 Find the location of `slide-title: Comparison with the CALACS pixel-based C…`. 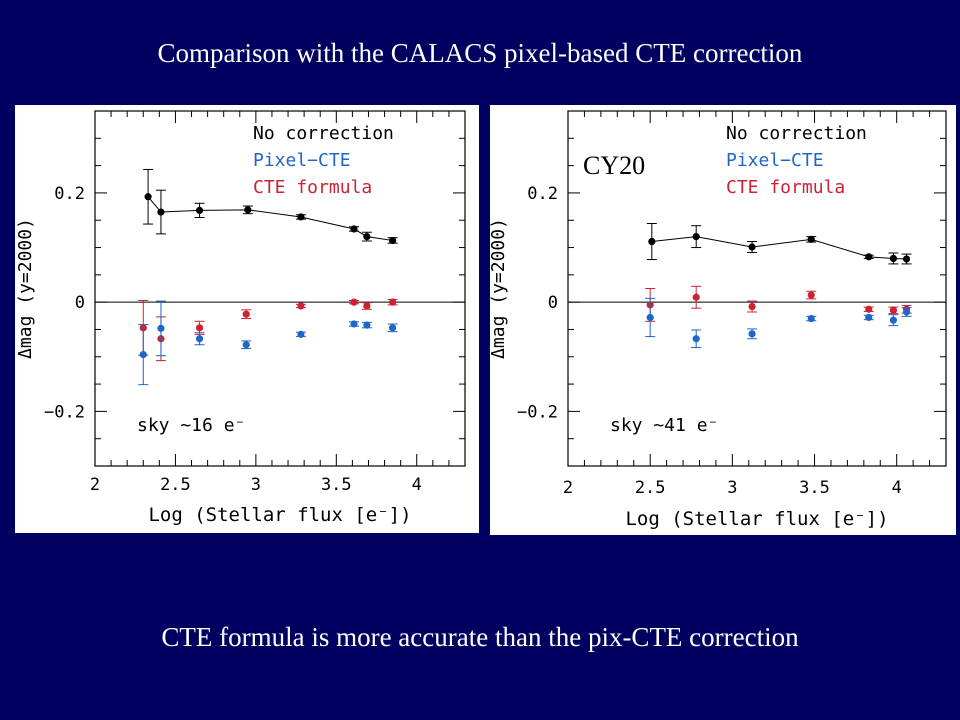

slide-title: Comparison with the CALACS pixel-based C… is located at coordinates (480, 53).